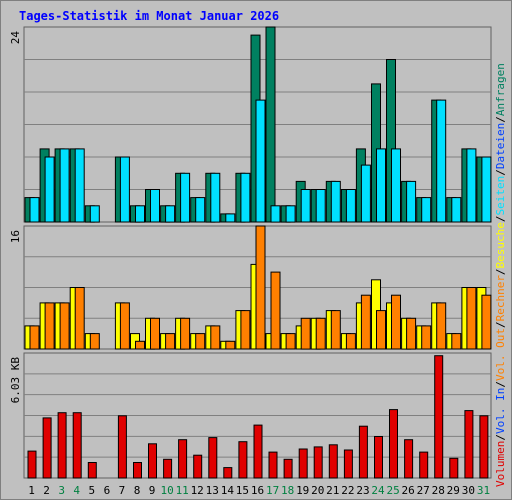 The image size is (512, 500). What do you see at coordinates (500, 354) in the screenshot?
I see `legend-entry-vol-out: Vol. Out` at bounding box center [500, 354].